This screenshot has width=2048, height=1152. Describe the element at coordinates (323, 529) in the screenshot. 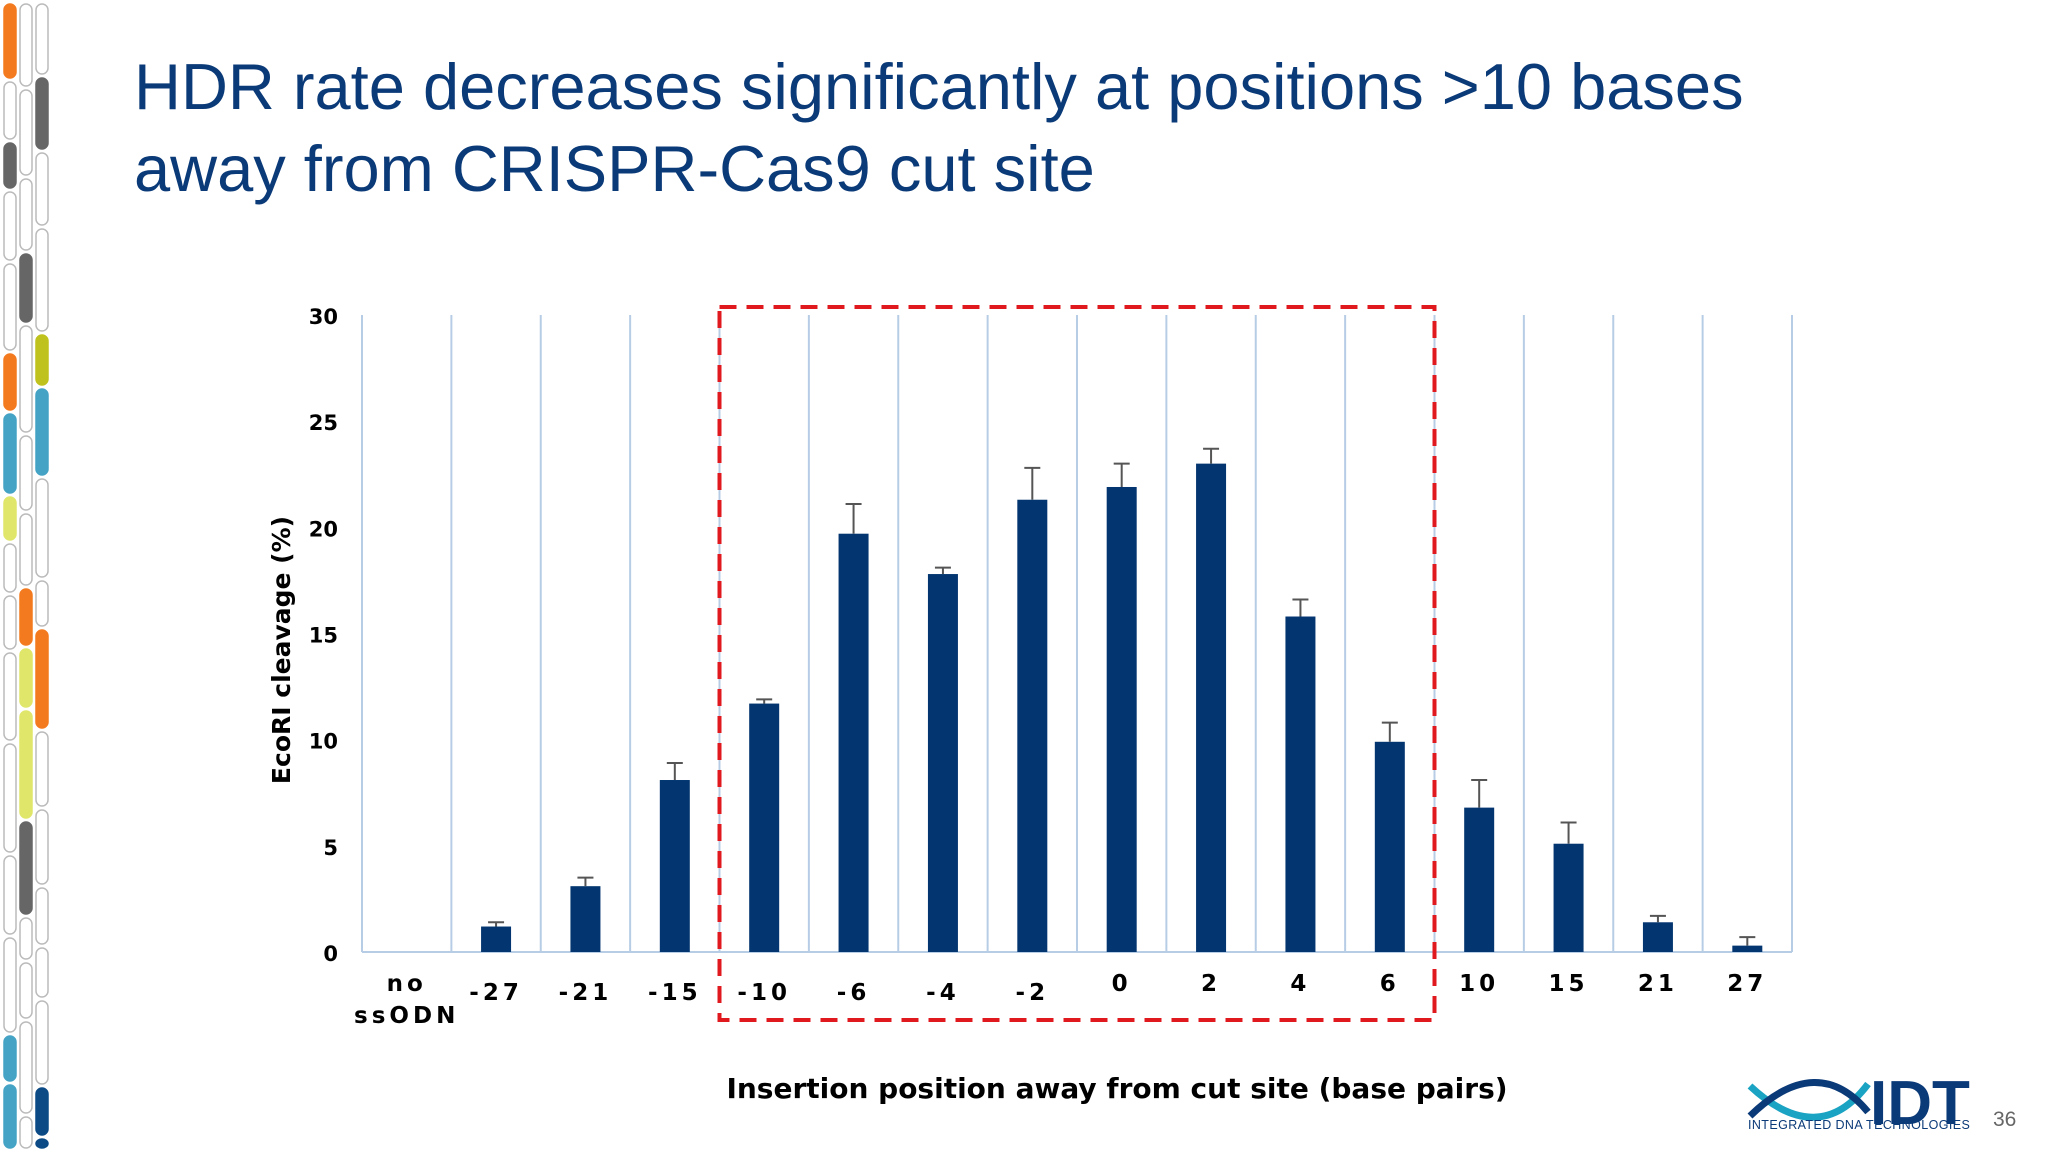

I see `y-tick-label: 20` at that location.